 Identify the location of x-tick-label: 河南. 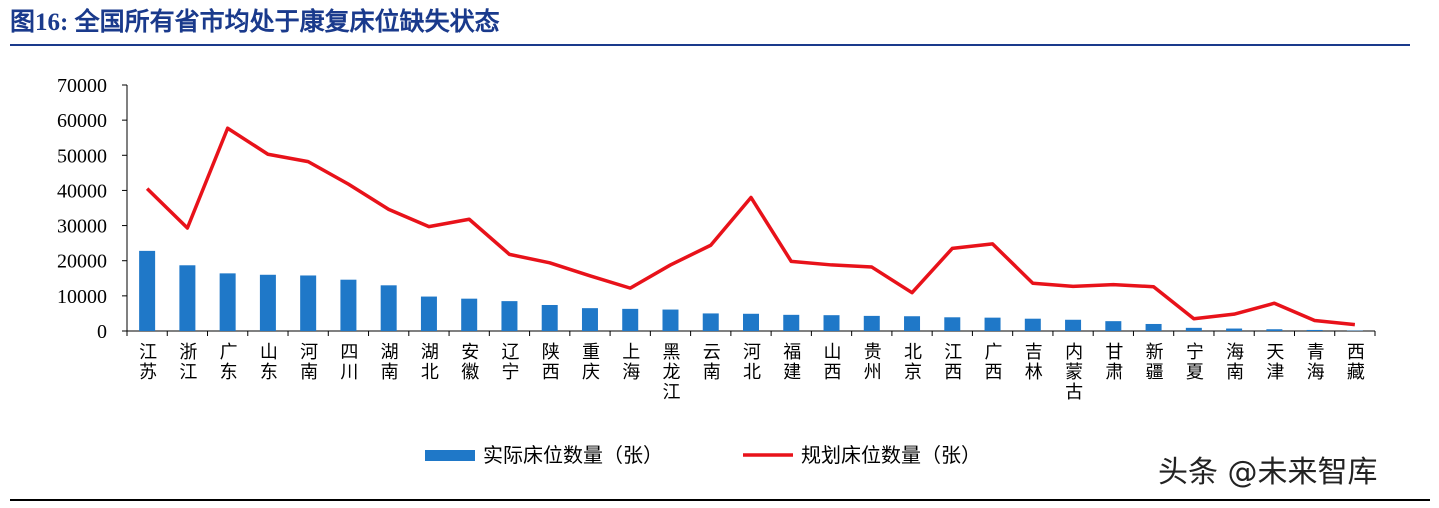
(308, 362).